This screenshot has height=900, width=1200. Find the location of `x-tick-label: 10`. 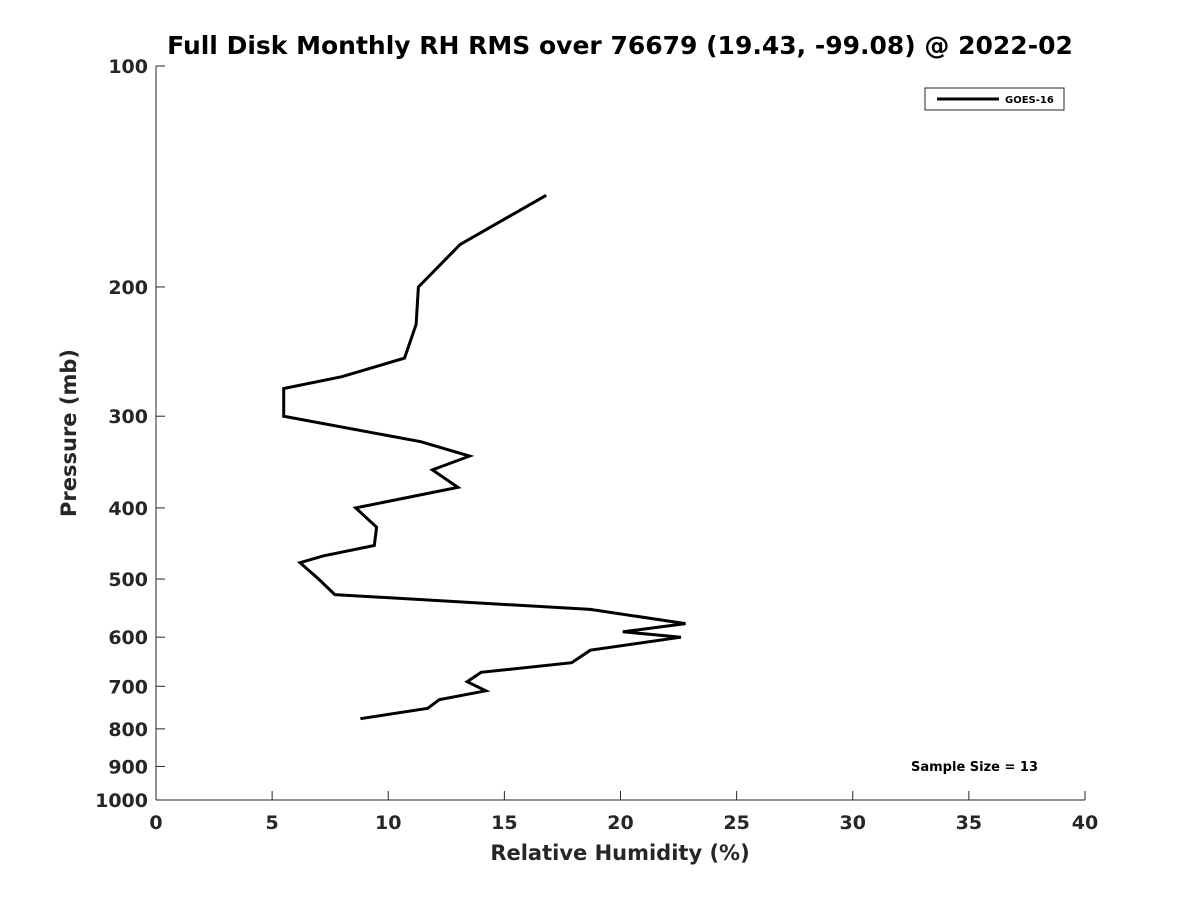

x-tick-label: 10 is located at coordinates (388, 823).